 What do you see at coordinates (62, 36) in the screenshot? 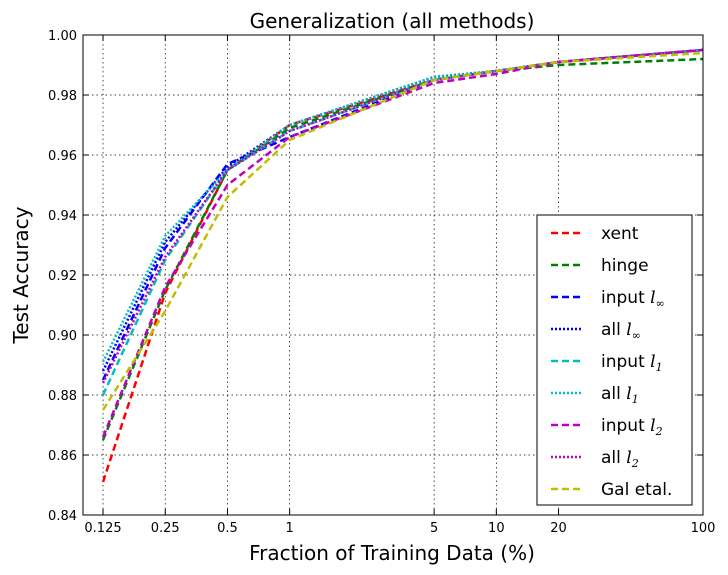
I see `y-tick-label: 1.00` at bounding box center [62, 36].